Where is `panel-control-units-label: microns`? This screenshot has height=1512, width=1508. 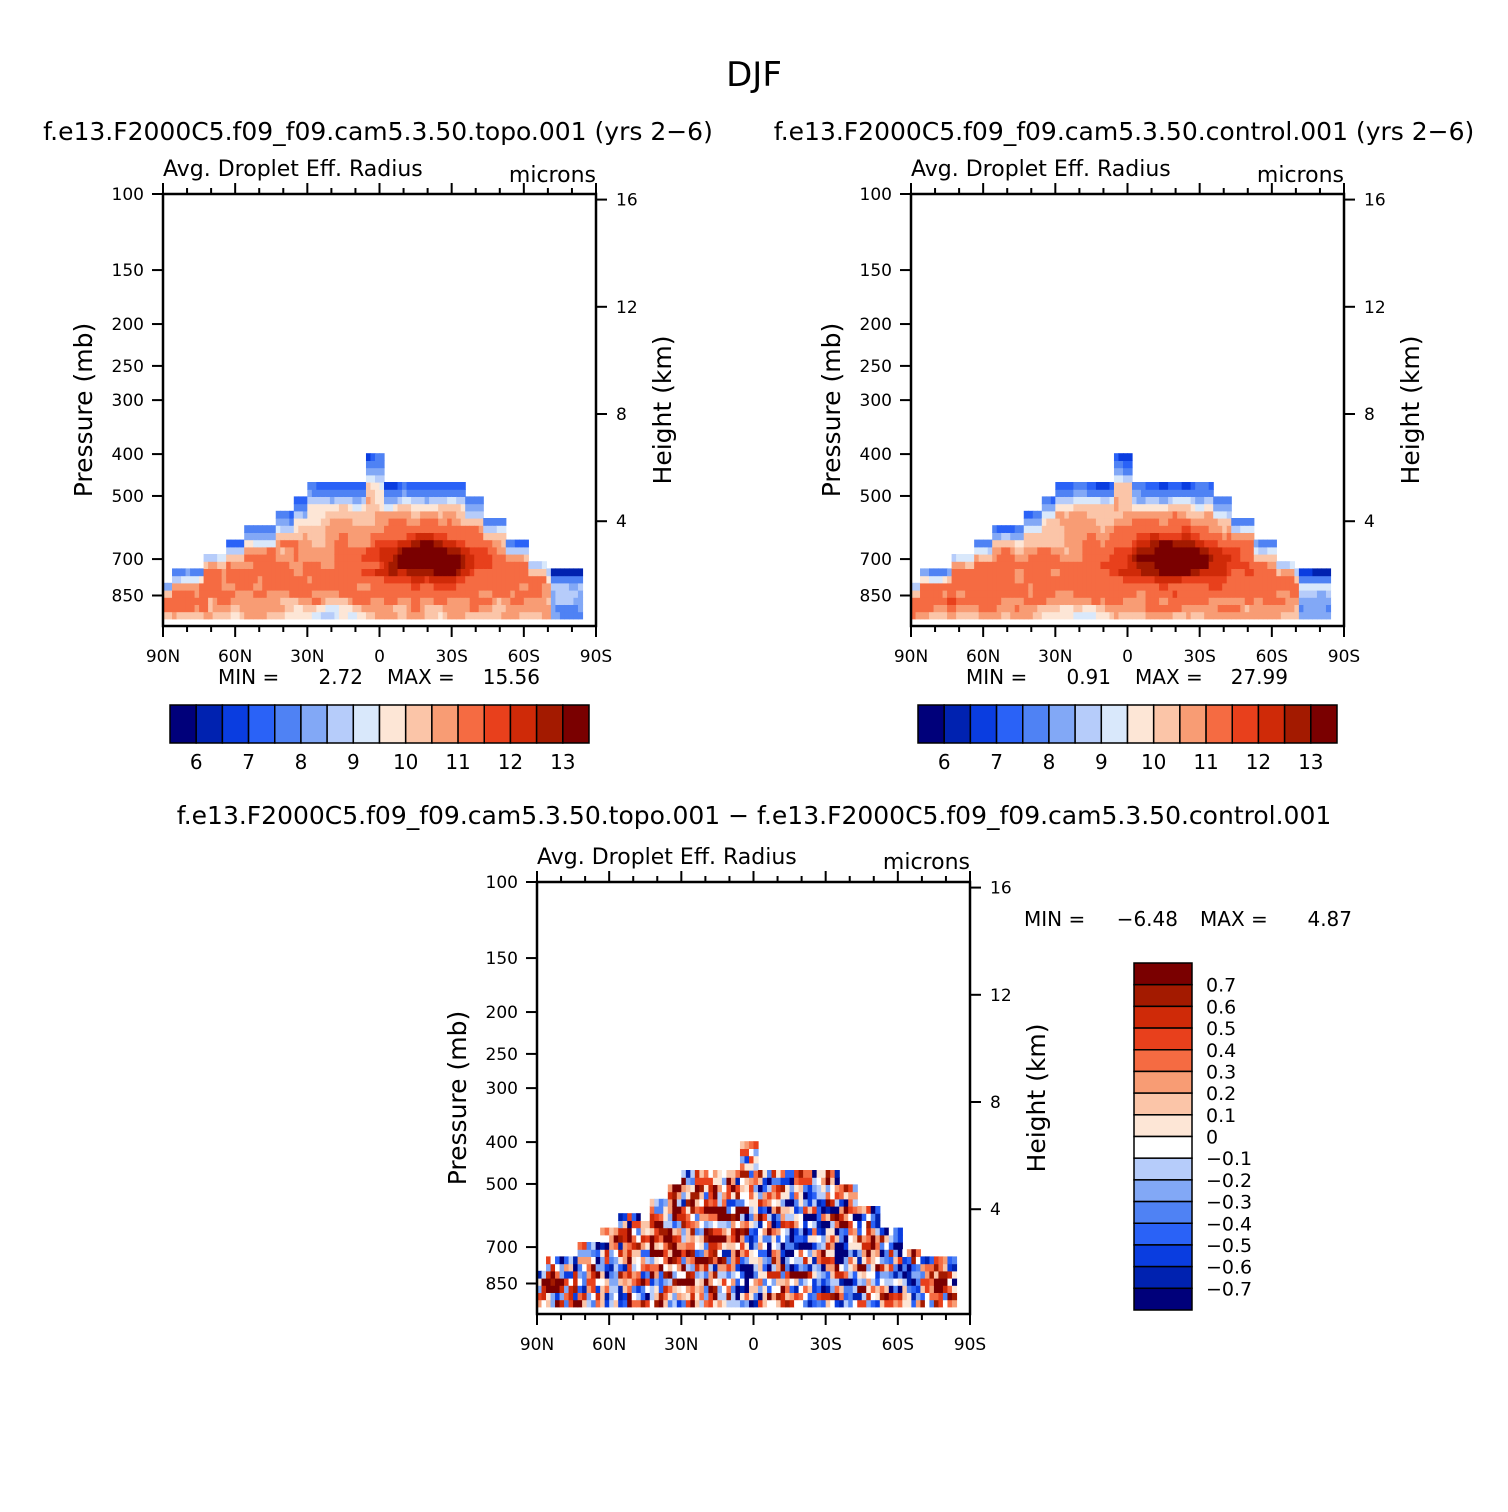
panel-control-units-label: microns is located at coordinates (1300, 175).